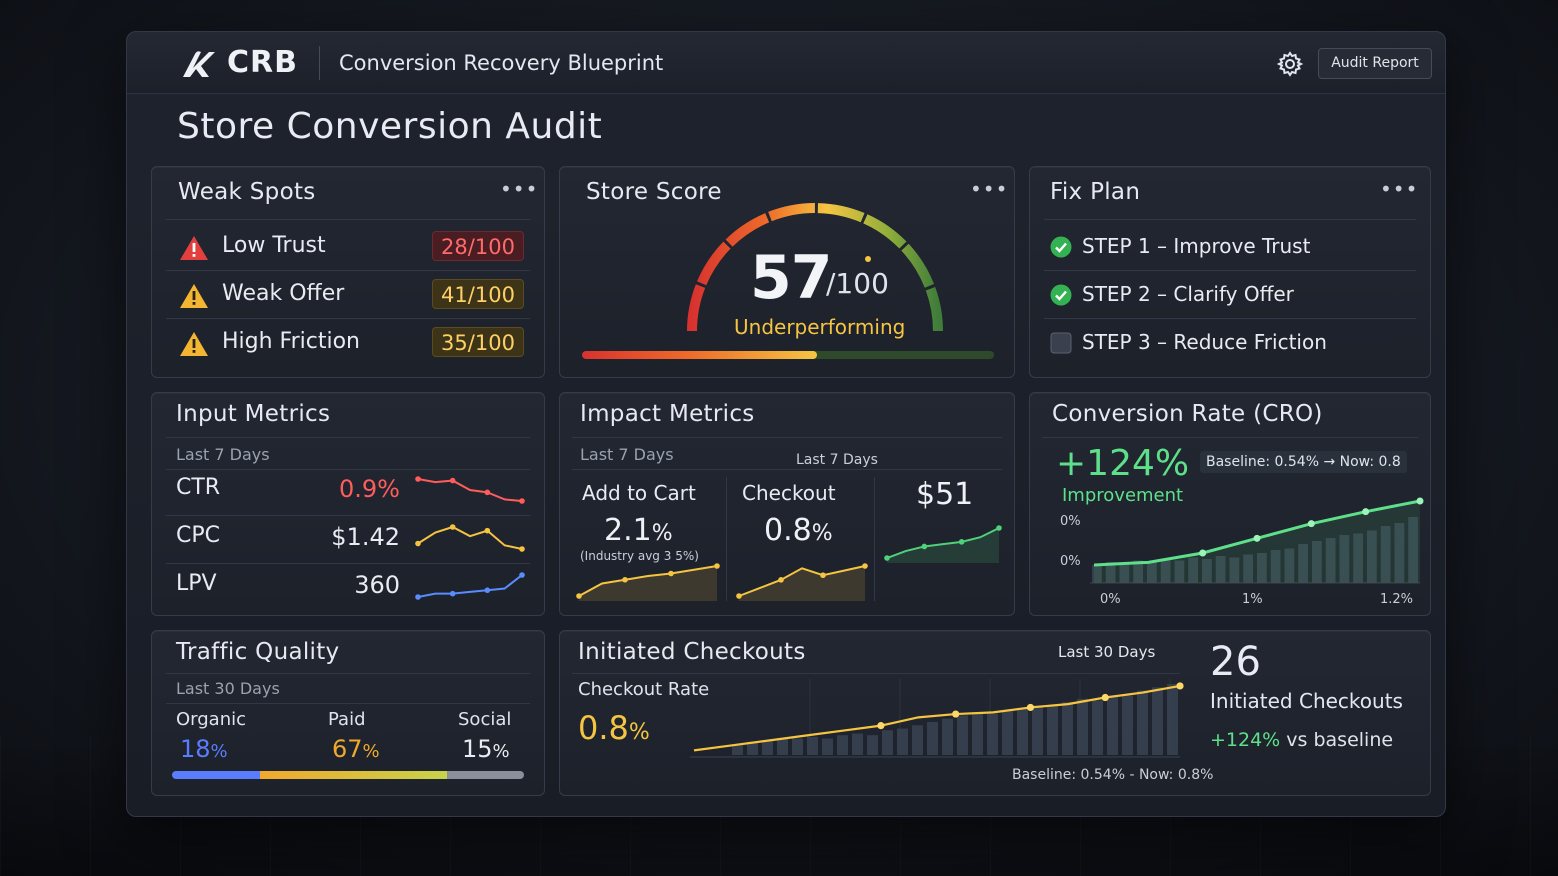  What do you see at coordinates (1306, 701) in the screenshot?
I see `checkouts-count-label: Initiated Checkouts` at bounding box center [1306, 701].